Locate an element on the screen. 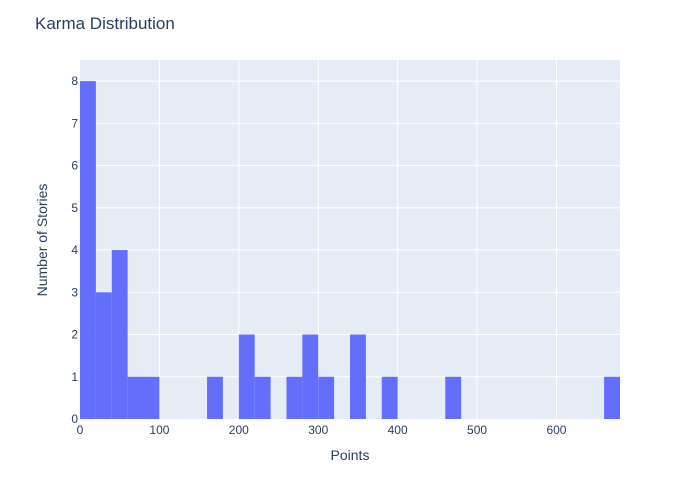 This screenshot has width=700, height=500. x-tick-label: 200 is located at coordinates (239, 430).